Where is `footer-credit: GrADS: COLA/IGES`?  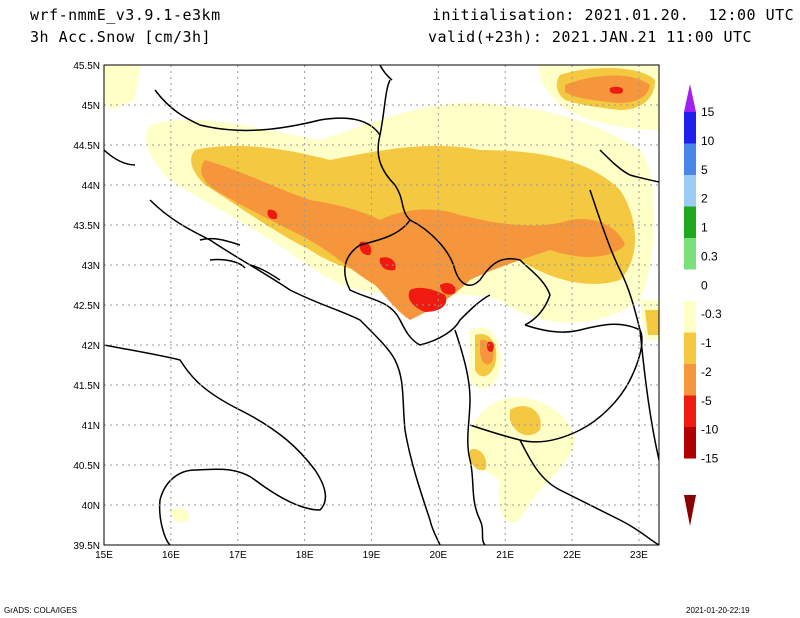 footer-credit: GrADS: COLA/IGES is located at coordinates (40, 610).